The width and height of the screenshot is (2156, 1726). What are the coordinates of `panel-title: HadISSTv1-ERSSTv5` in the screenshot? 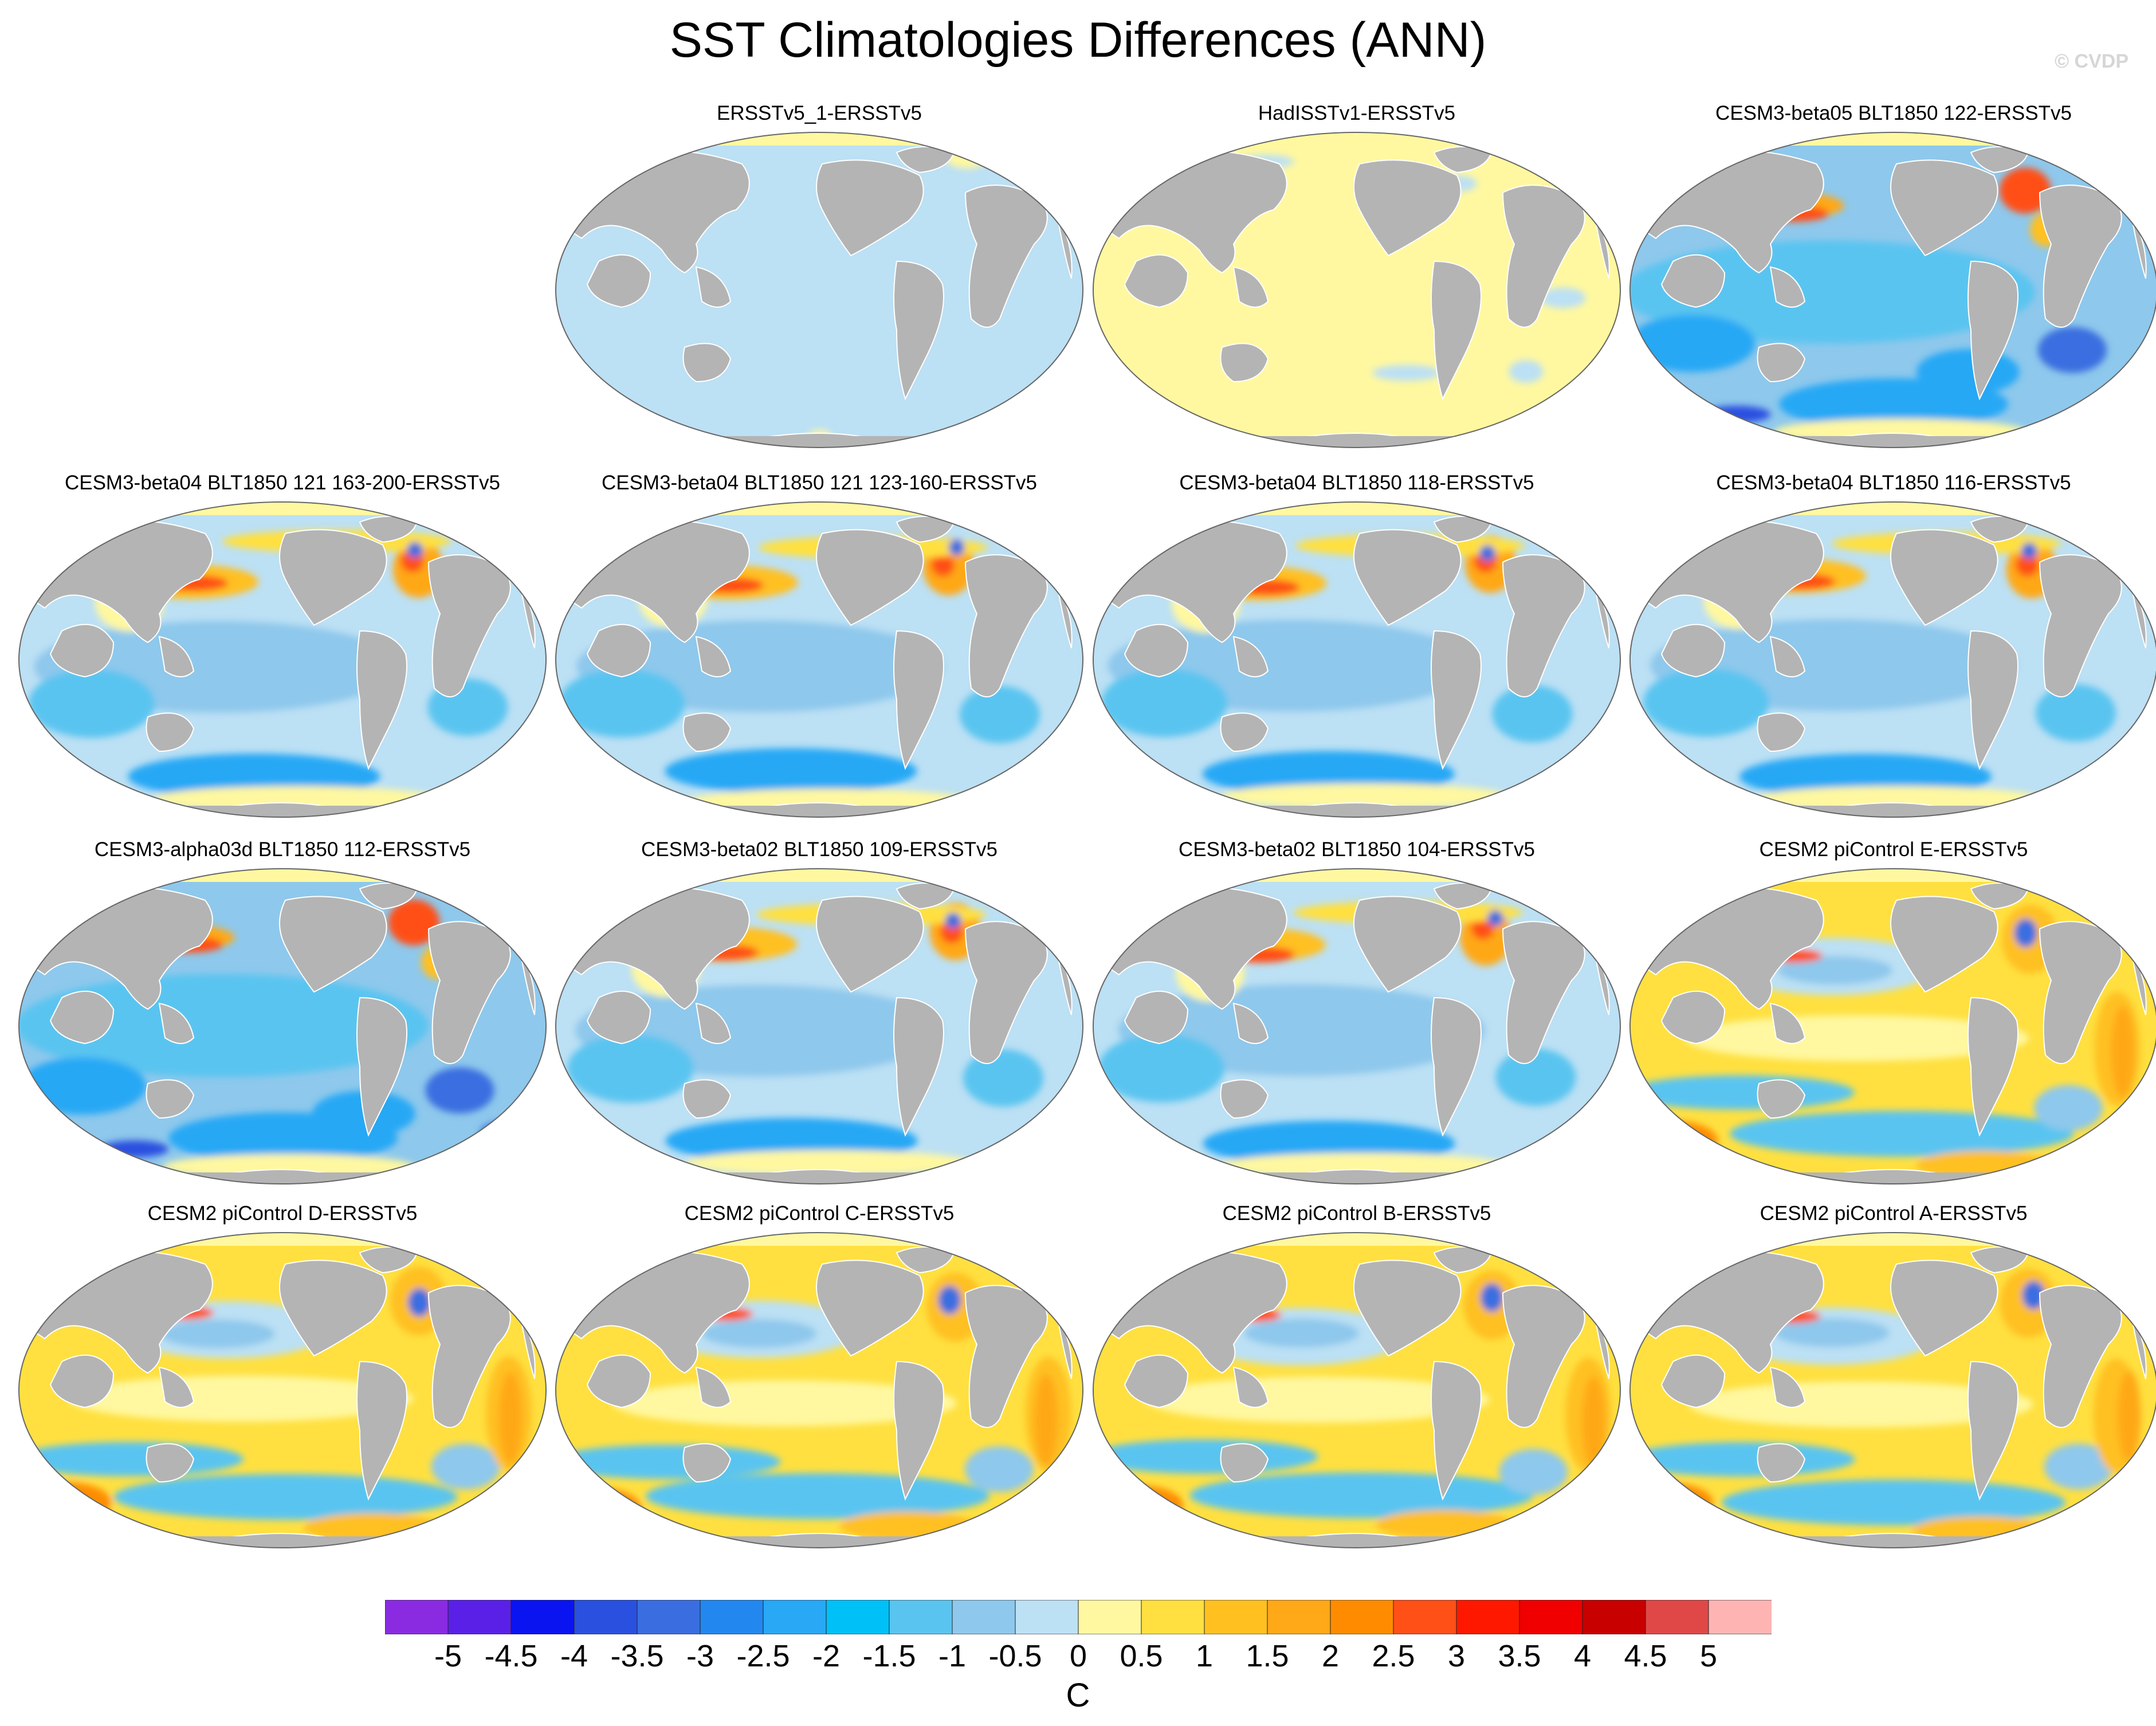 It's located at (1357, 113).